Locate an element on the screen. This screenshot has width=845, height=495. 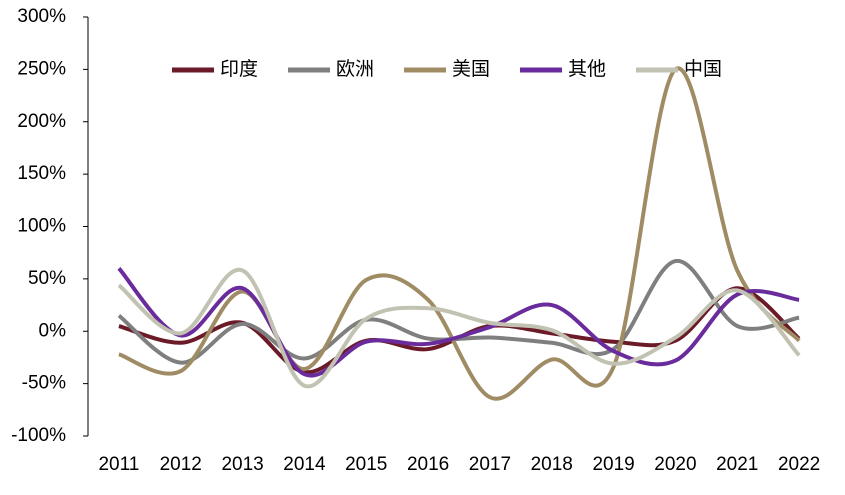
legend-label: 美国 is located at coordinates (471, 69).